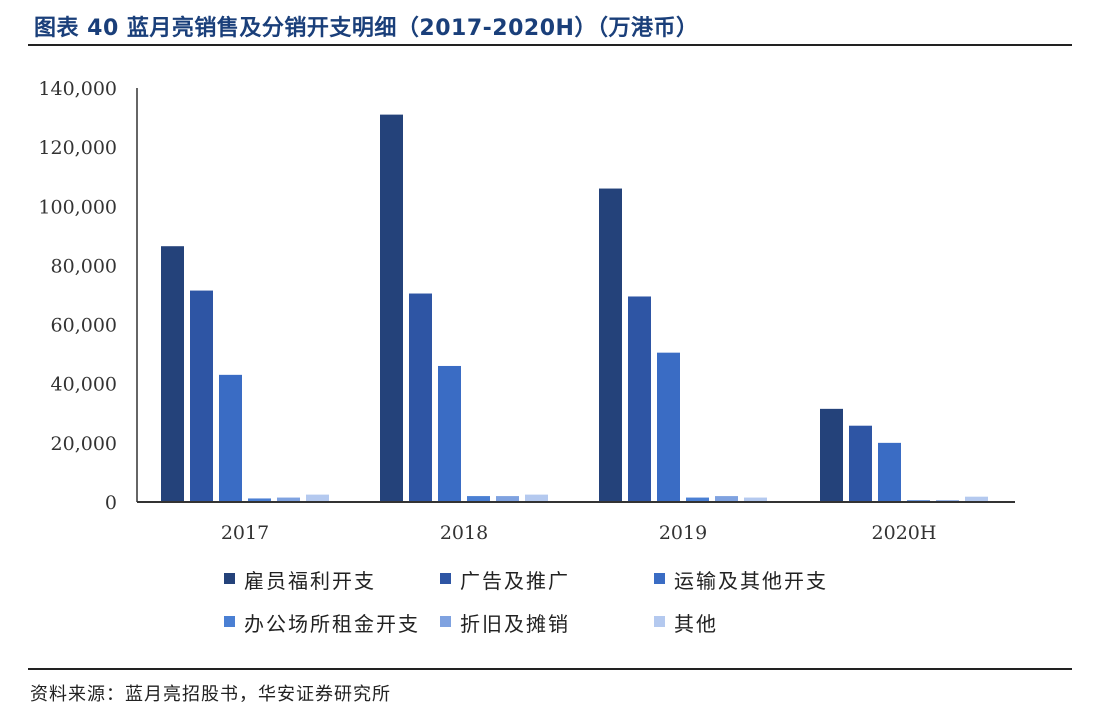 This screenshot has height=716, width=1096. What do you see at coordinates (245, 533) in the screenshot?
I see `x-tick-label: 2017` at bounding box center [245, 533].